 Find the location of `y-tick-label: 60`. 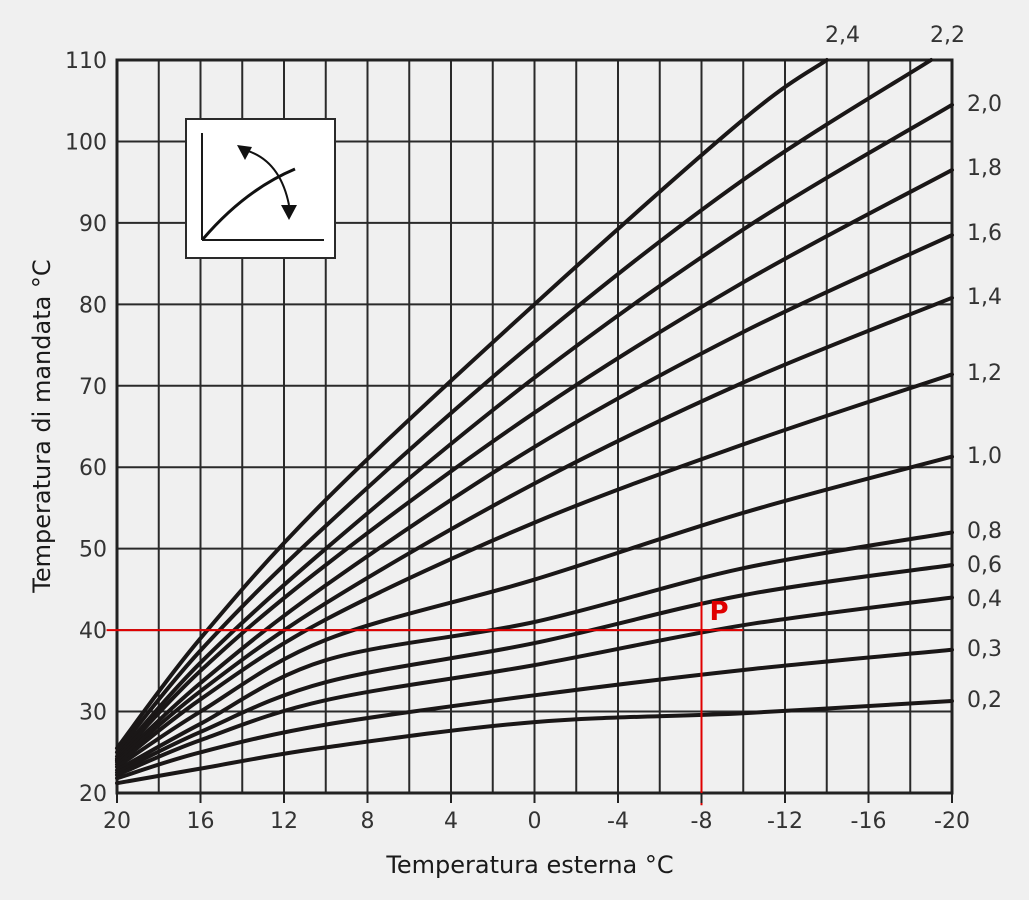

y-tick-label: 60 is located at coordinates (93, 468).